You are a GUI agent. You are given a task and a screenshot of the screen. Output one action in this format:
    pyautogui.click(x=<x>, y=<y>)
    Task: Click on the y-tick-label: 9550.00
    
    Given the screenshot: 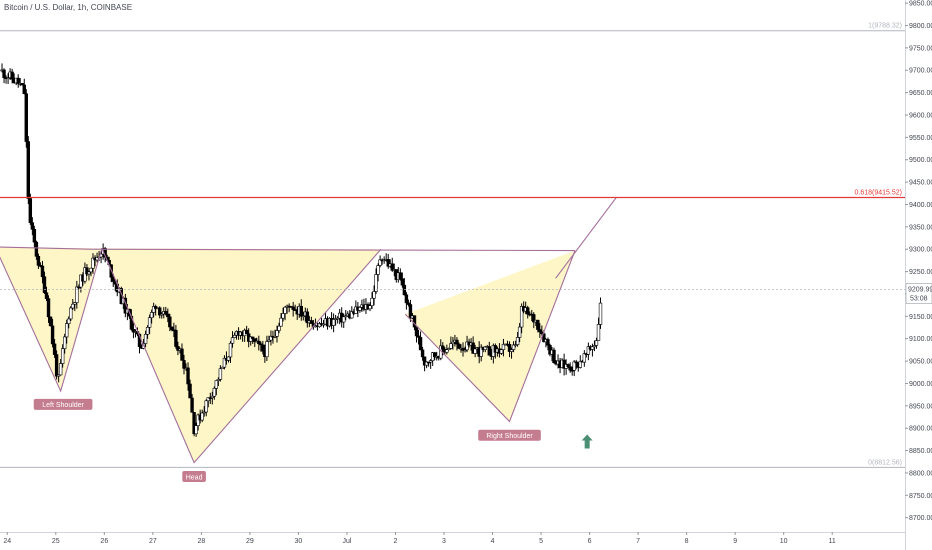 What is the action you would take?
    pyautogui.click(x=920, y=138)
    